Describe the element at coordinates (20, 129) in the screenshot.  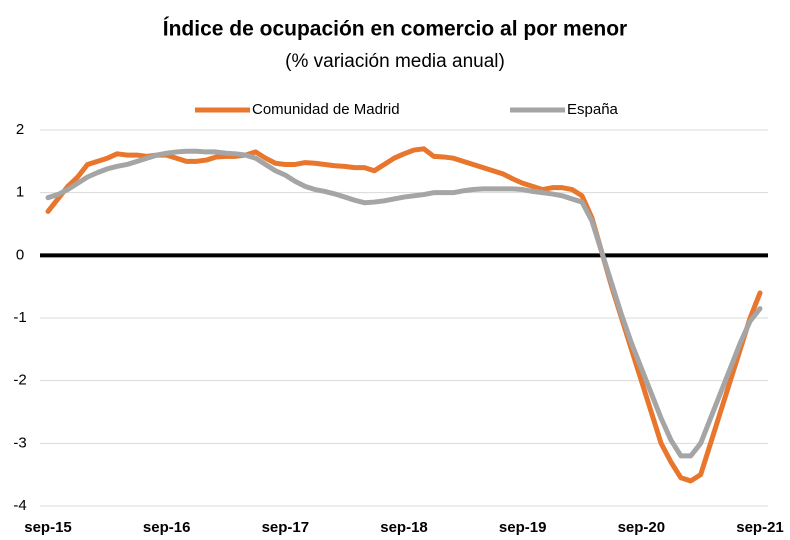
I see `y-tick-label: 2` at that location.